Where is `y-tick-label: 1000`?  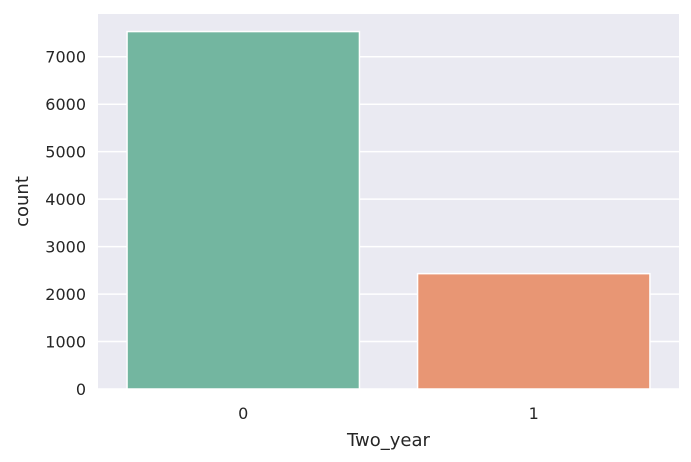
y-tick-label: 1000 is located at coordinates (65, 342).